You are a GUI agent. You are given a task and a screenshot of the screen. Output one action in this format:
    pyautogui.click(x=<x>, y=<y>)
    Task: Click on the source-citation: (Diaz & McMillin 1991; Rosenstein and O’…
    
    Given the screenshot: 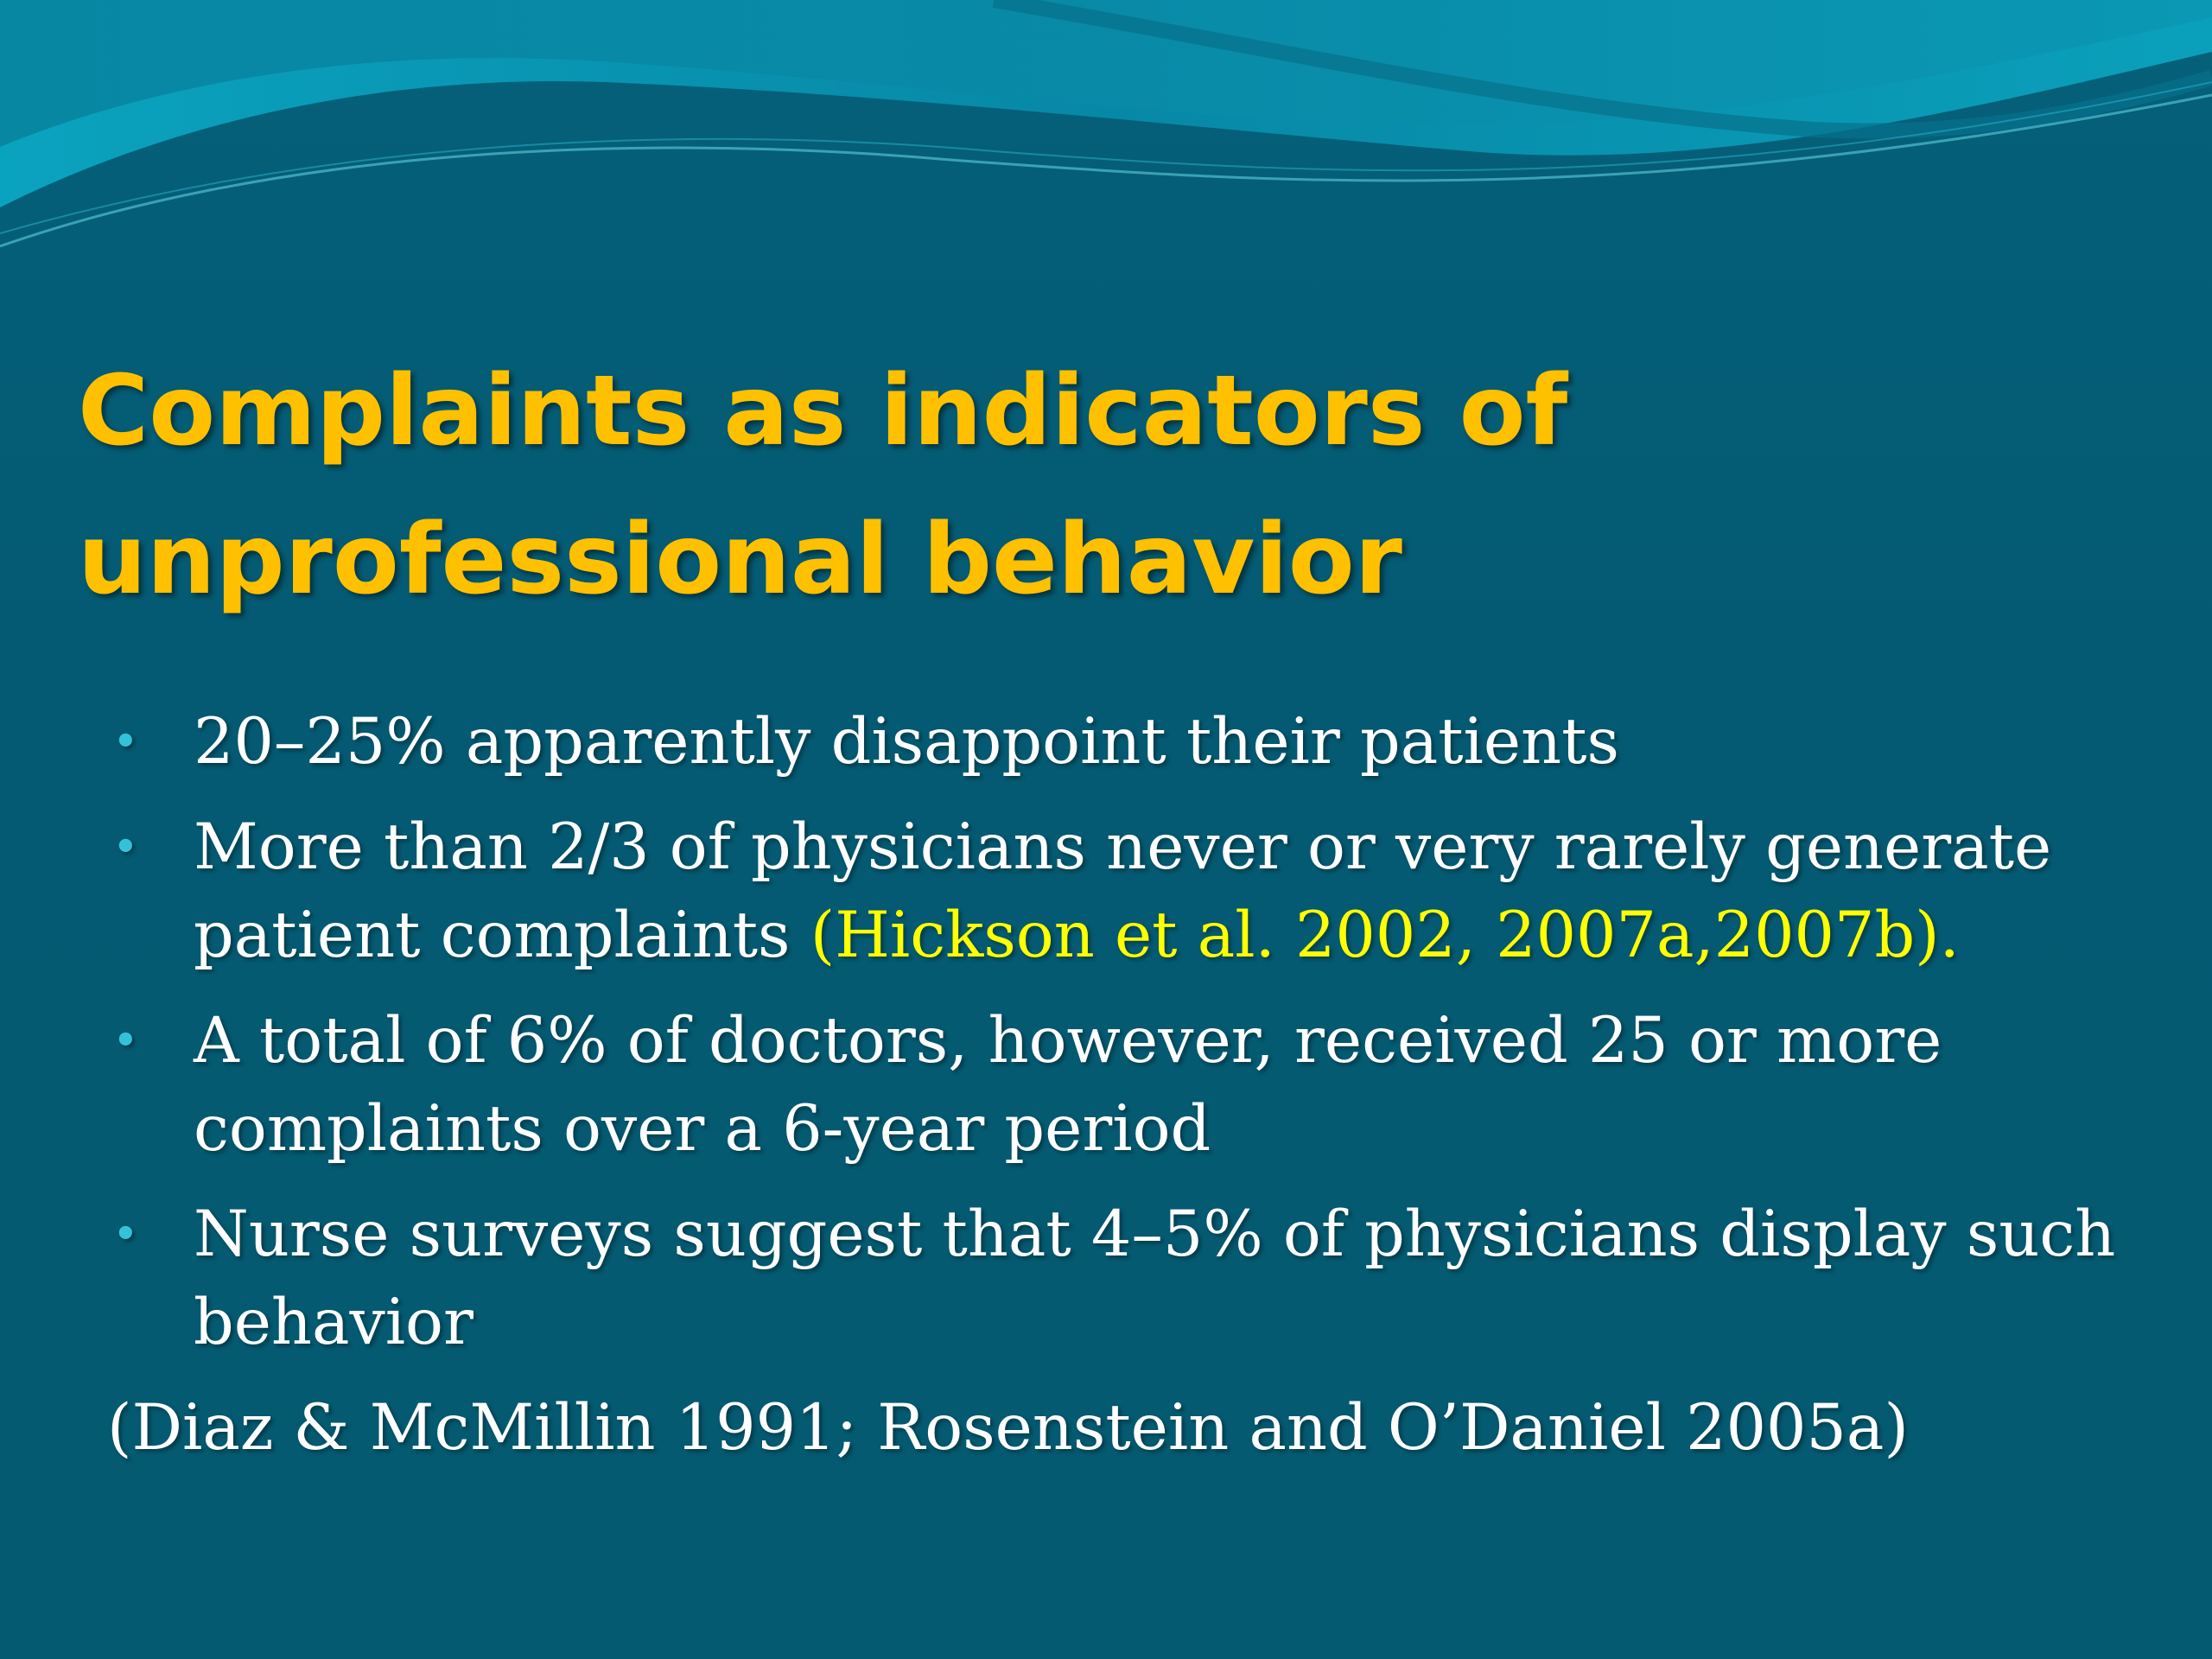 What is the action you would take?
    pyautogui.click(x=1008, y=1428)
    